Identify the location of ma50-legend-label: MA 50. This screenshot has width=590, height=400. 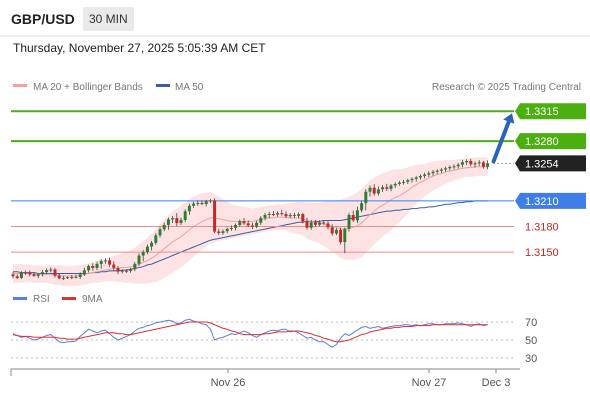
(189, 87).